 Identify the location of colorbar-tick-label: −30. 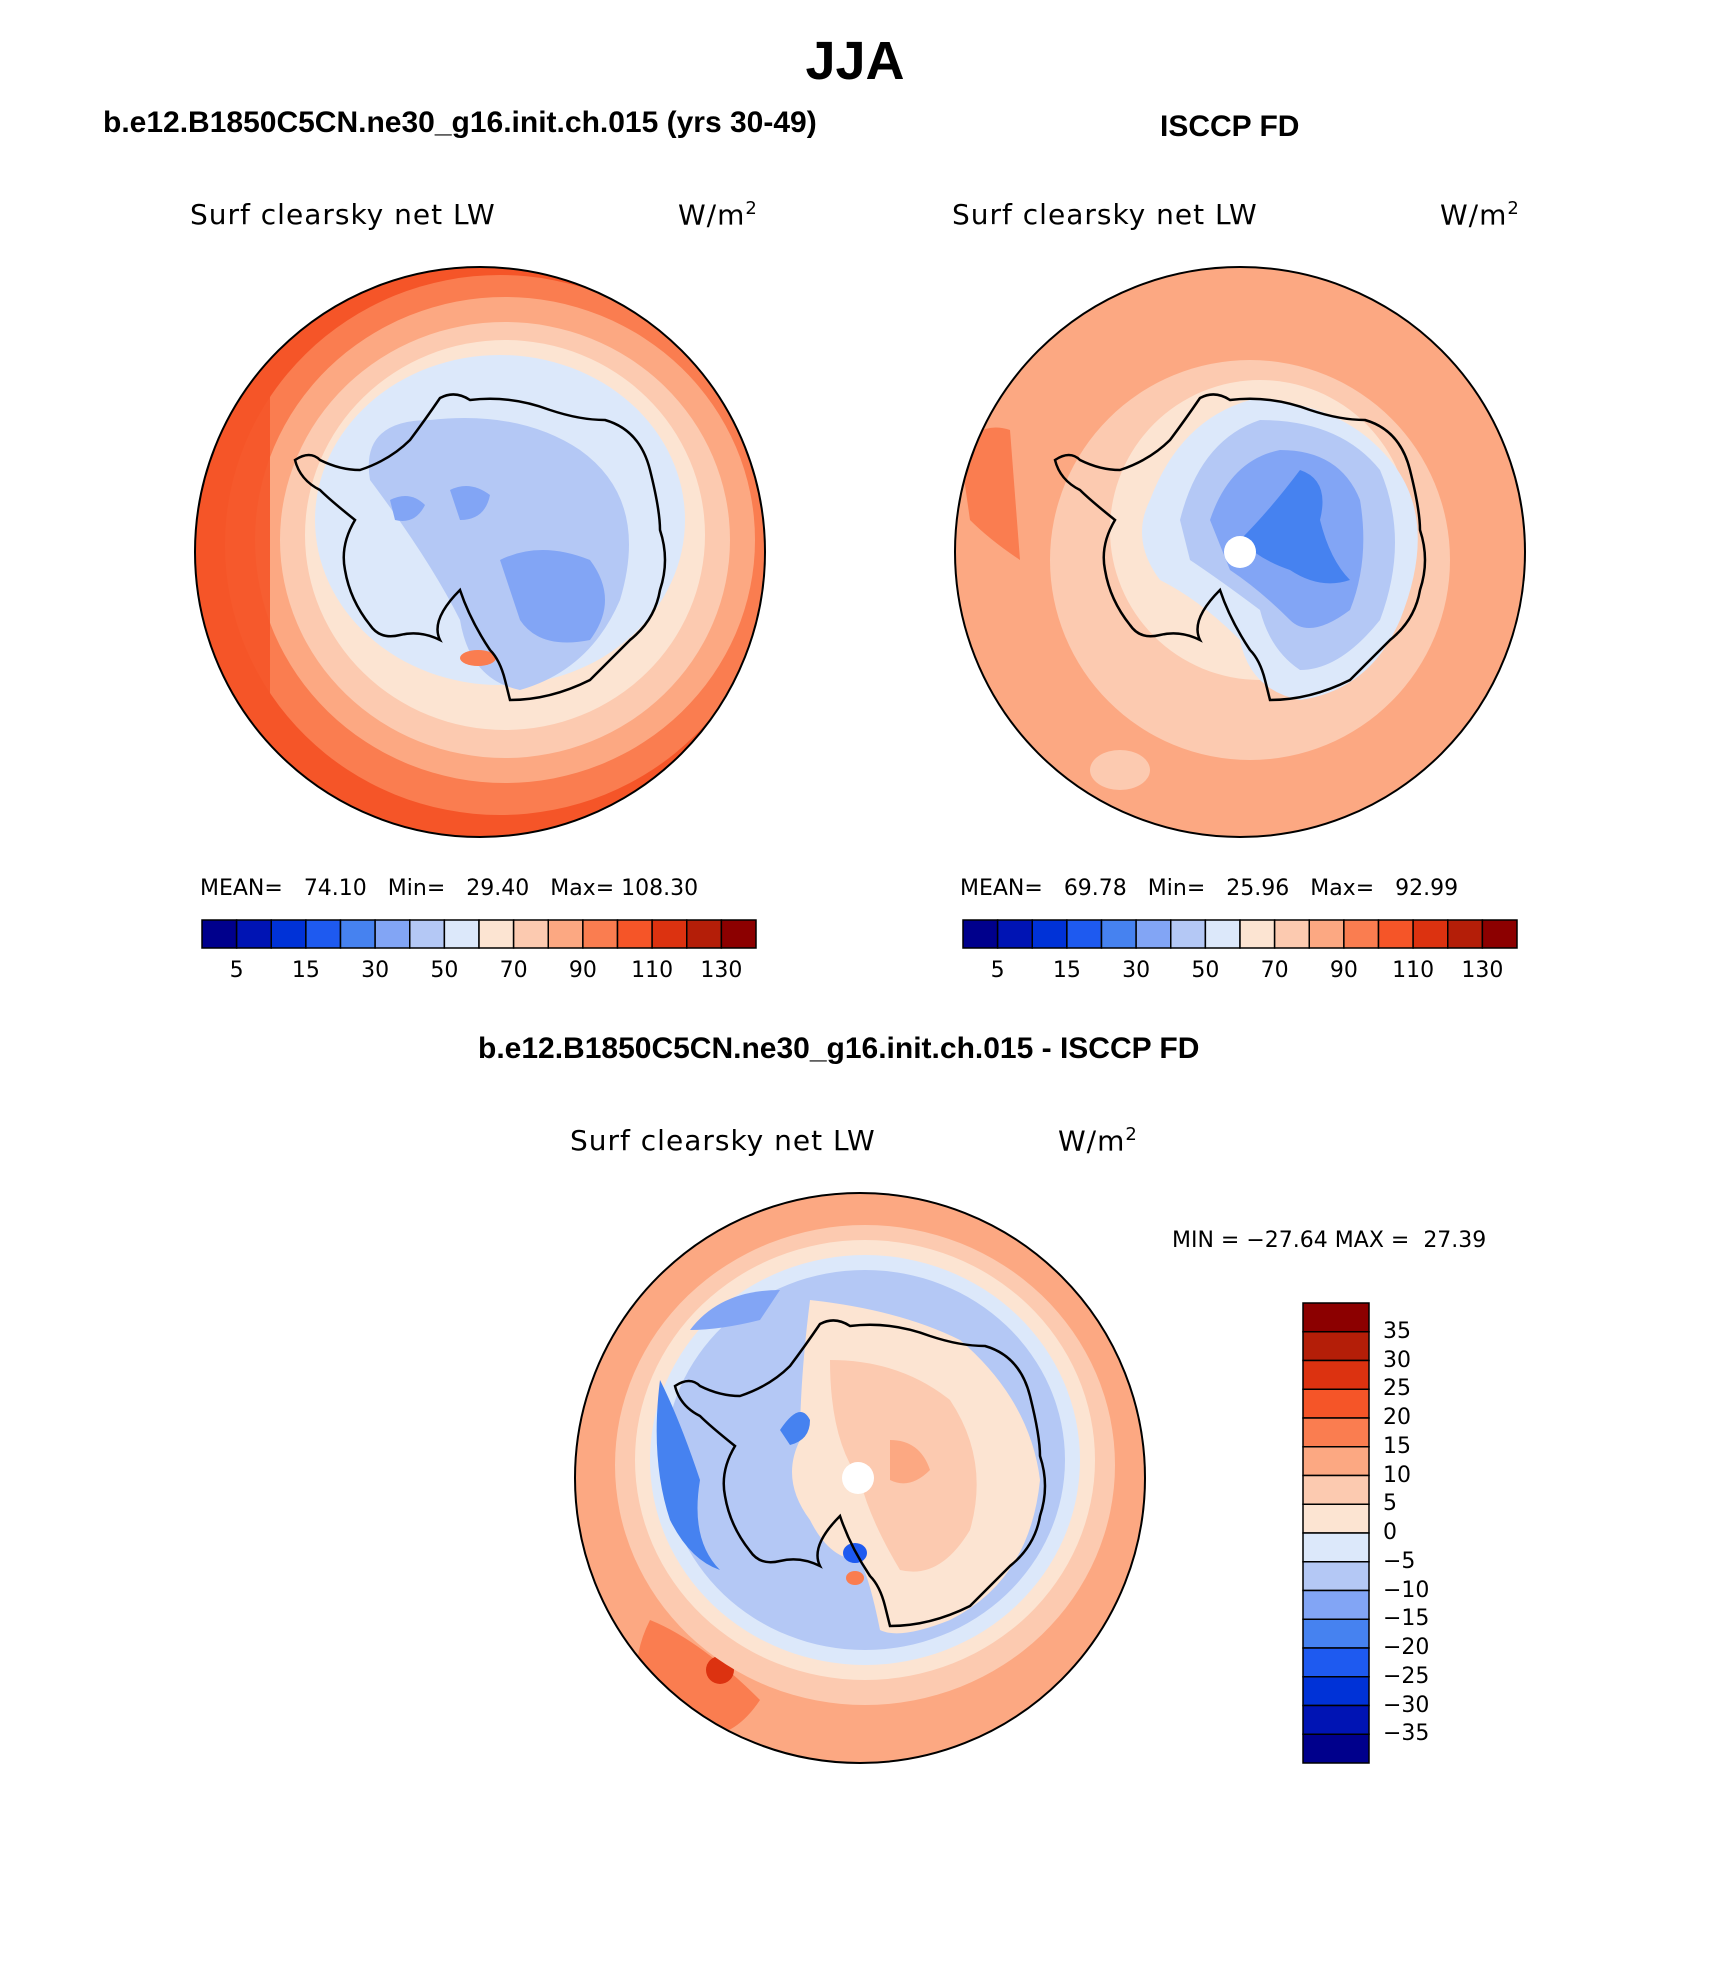
(1406, 1705).